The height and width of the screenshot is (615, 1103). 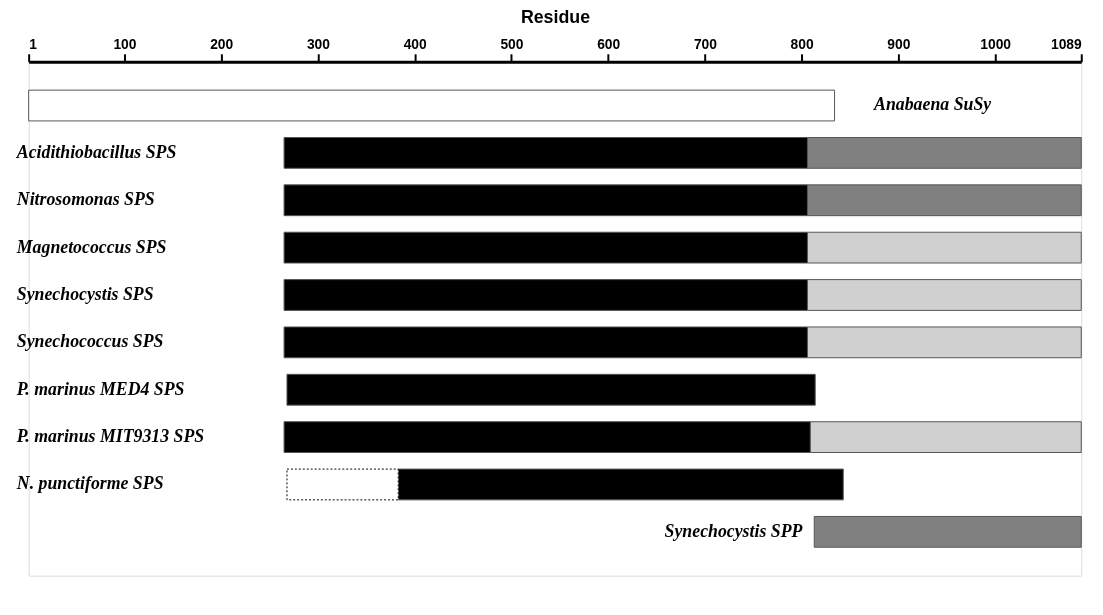 I want to click on y-tick-label: P. marinus MIT9313 SPS, so click(x=110, y=436).